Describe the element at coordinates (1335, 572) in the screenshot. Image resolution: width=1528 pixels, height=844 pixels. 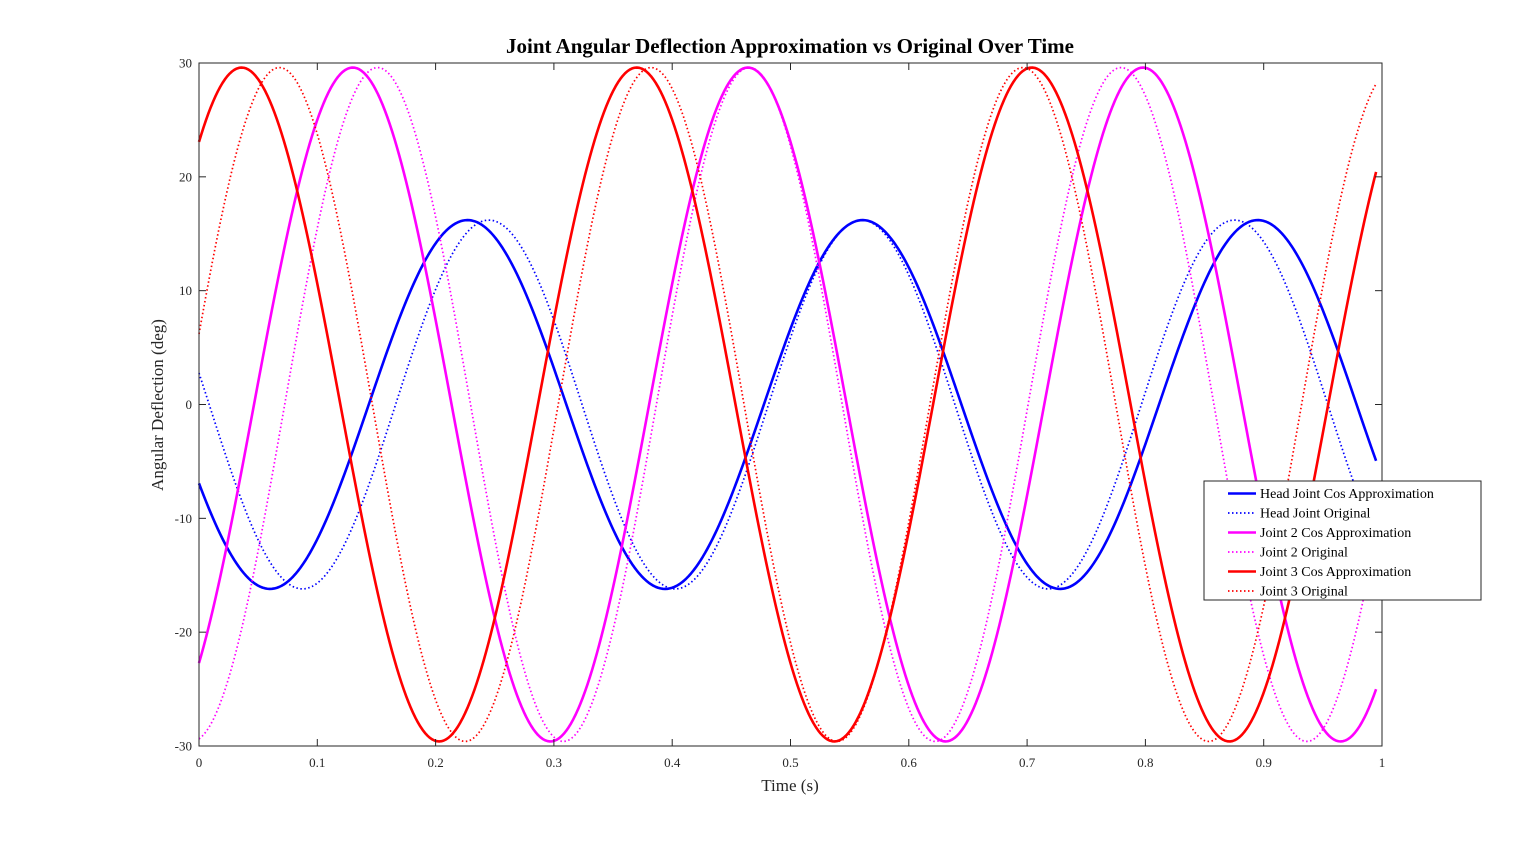
I see `legend-label: Joint 3 Cos Approximation` at that location.